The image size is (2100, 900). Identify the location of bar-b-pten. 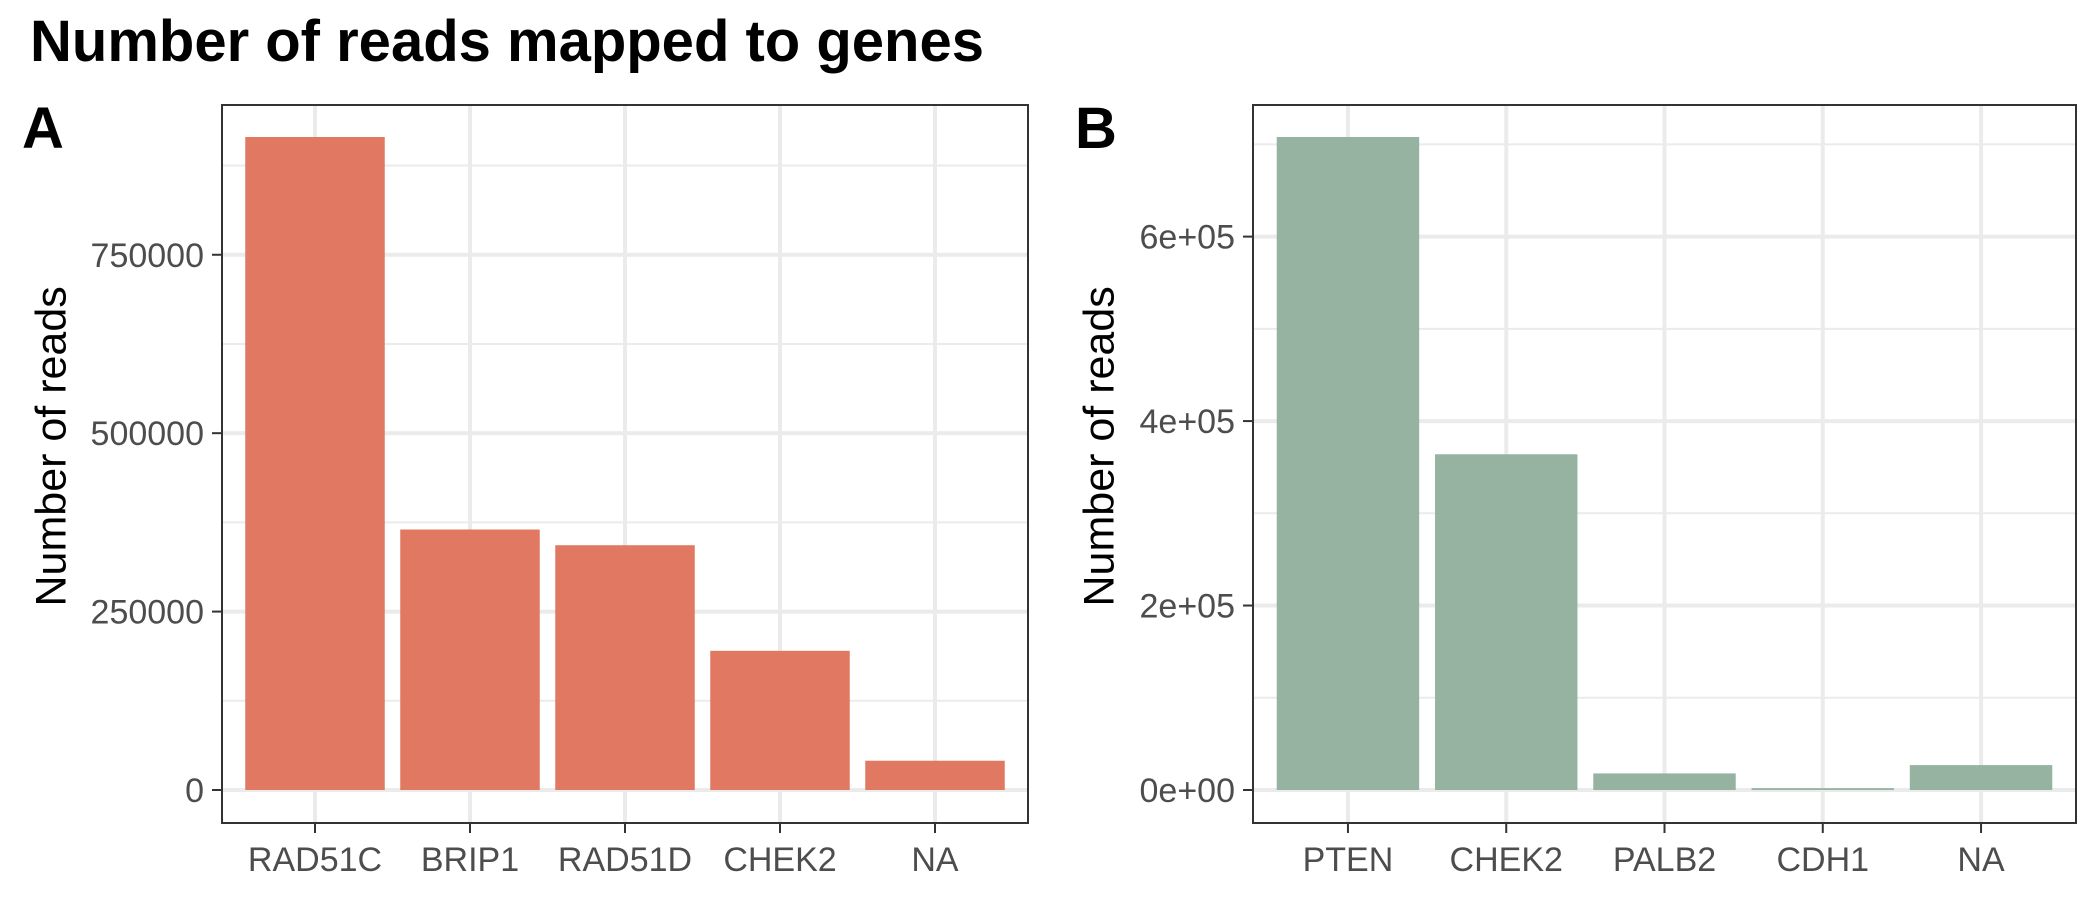
(1348, 463).